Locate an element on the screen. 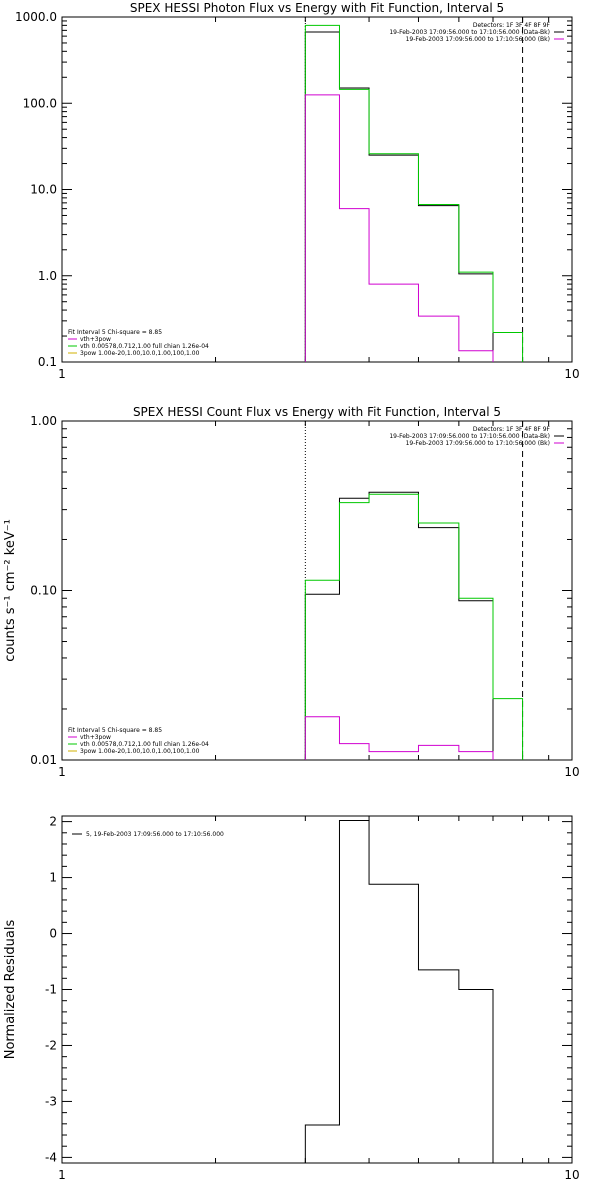  y-tick-label: 1.00 is located at coordinates (43, 421).